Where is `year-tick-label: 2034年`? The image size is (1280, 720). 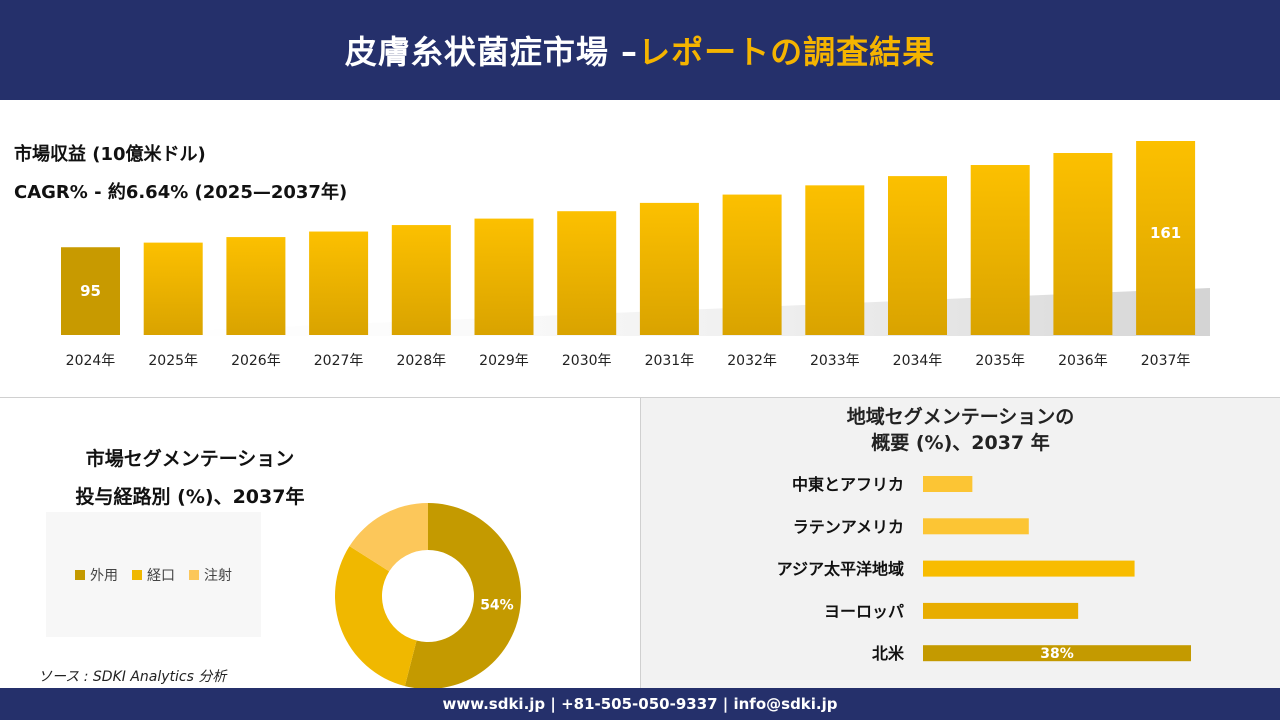 year-tick-label: 2034年 is located at coordinates (918, 361).